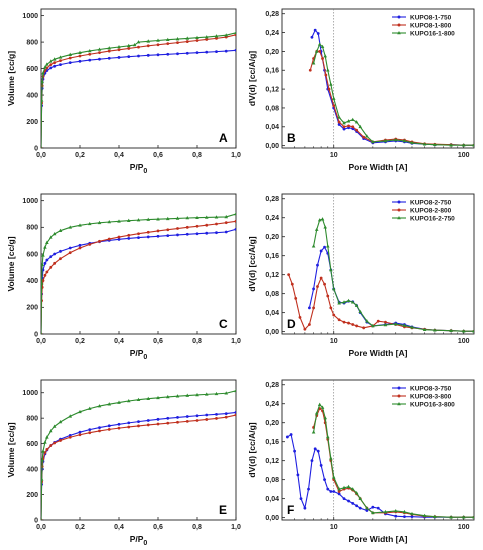 This screenshot has height=550, width=483. What do you see at coordinates (137, 353) in the screenshot?
I see `x-axis-label-text: P/P` at bounding box center [137, 353].